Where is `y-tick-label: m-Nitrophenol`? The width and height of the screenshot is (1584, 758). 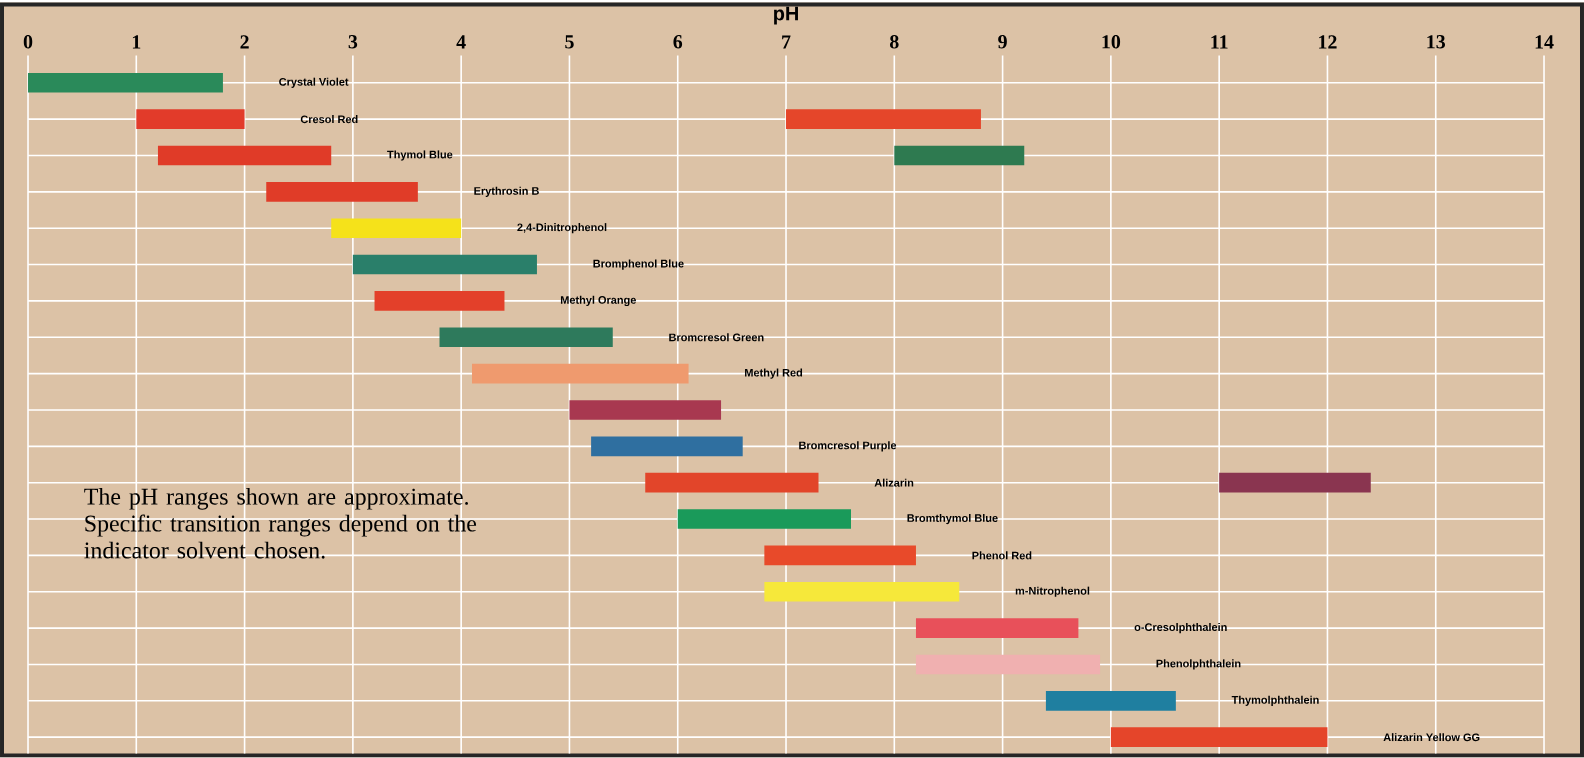 y-tick-label: m-Nitrophenol is located at coordinates (1052, 592).